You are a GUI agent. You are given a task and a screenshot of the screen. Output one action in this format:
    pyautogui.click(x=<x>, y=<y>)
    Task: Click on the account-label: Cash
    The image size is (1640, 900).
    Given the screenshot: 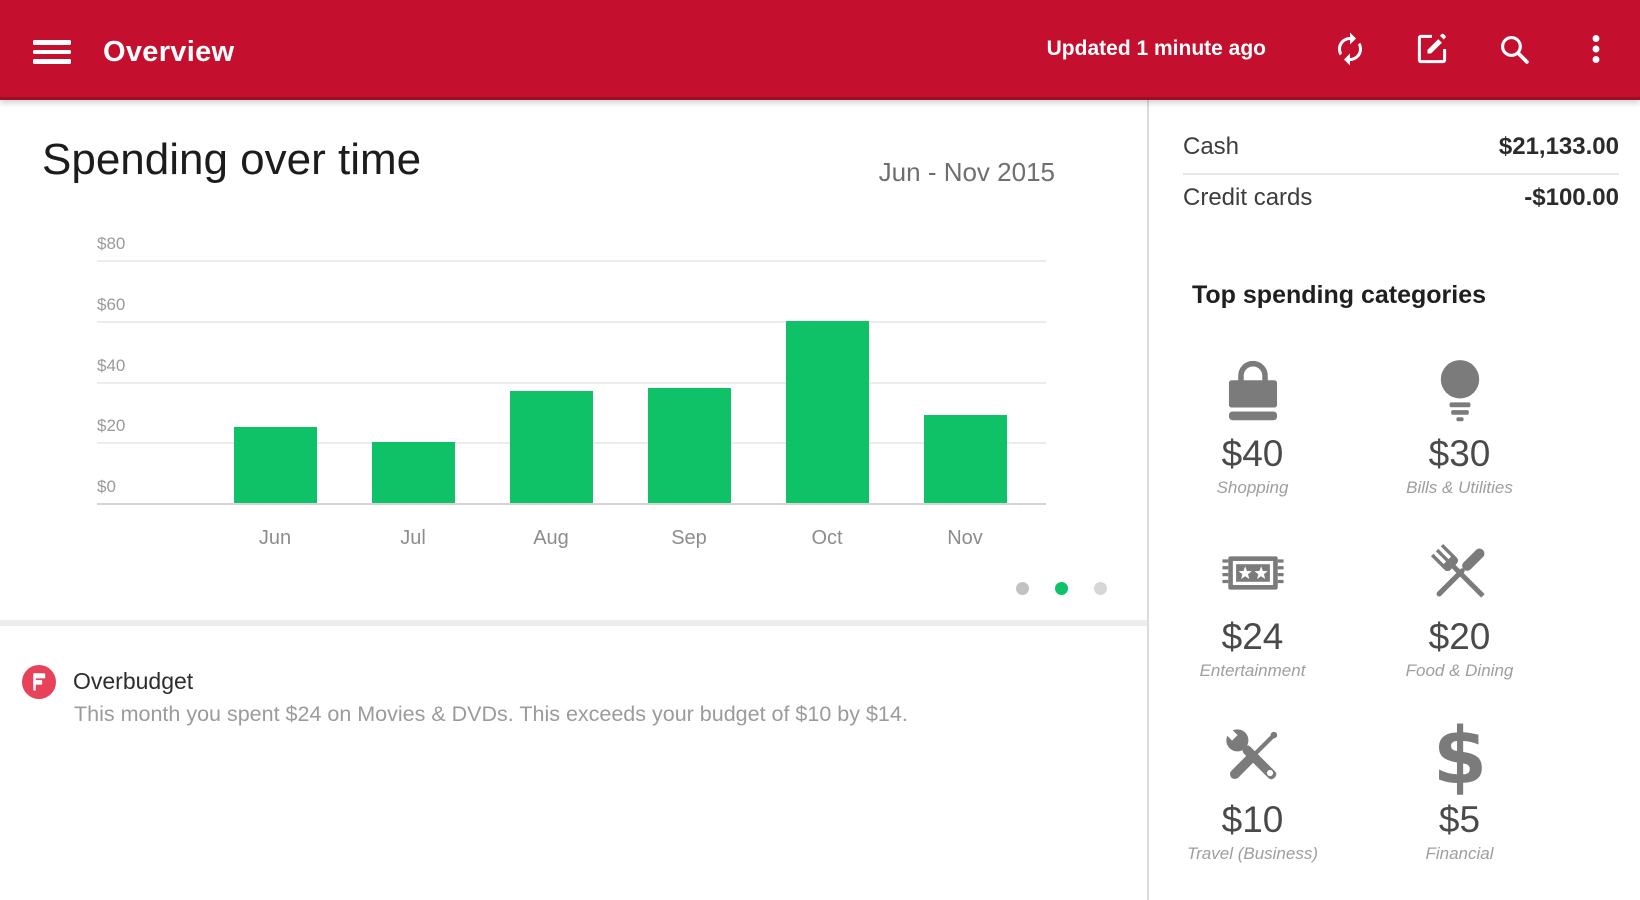 What is the action you would take?
    pyautogui.click(x=1211, y=146)
    